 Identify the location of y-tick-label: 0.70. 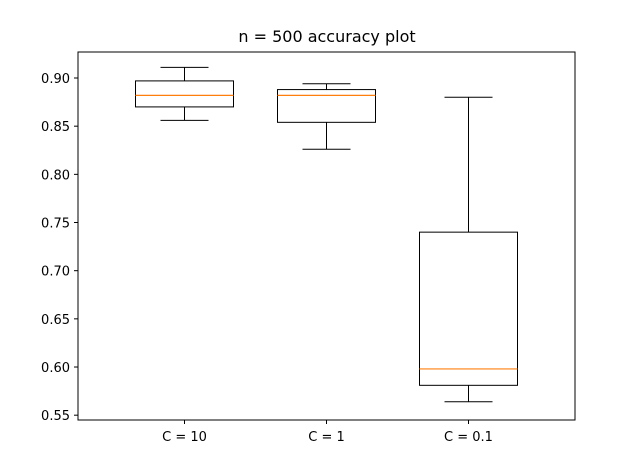
(55, 272).